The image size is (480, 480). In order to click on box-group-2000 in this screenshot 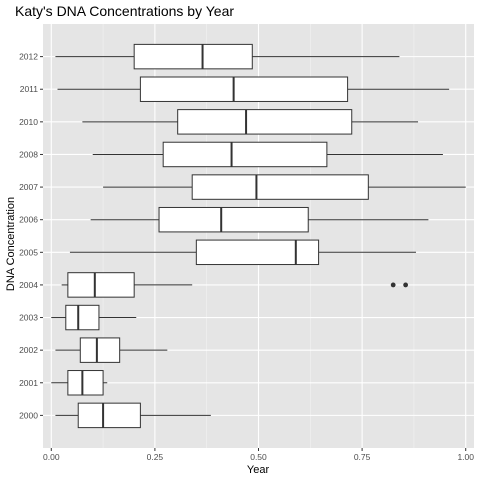, I will do `click(133, 415)`.